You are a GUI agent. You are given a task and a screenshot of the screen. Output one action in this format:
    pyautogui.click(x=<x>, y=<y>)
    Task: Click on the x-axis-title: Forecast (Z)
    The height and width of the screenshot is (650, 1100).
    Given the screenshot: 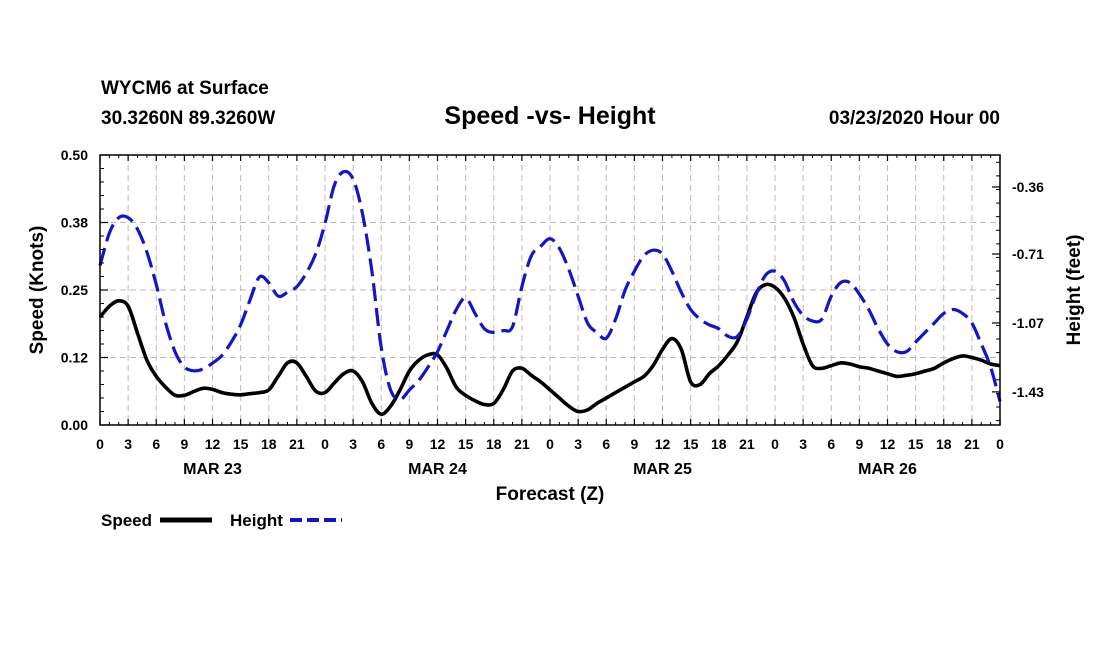 What is the action you would take?
    pyautogui.click(x=550, y=494)
    